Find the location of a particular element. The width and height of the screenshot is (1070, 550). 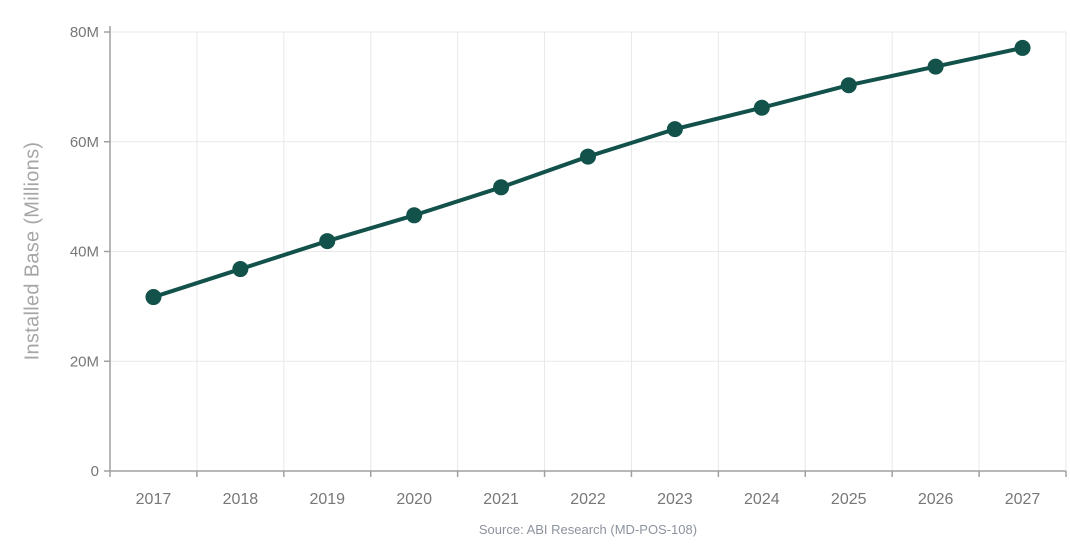

data-point-2027 is located at coordinates (1022, 47).